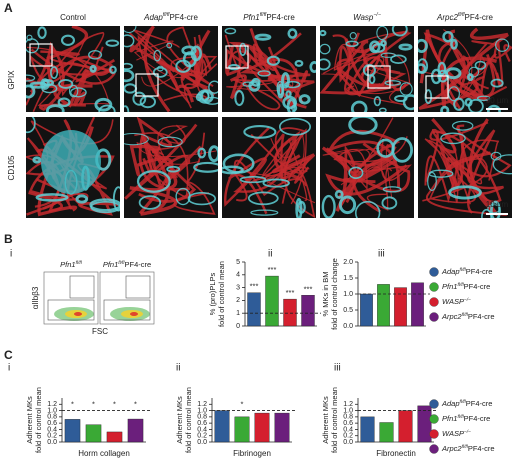 Image resolution: width=520 pixels, height=476 pixels. Describe the element at coordinates (238, 326) in the screenshot. I see `y-tick-label: 0` at that location.